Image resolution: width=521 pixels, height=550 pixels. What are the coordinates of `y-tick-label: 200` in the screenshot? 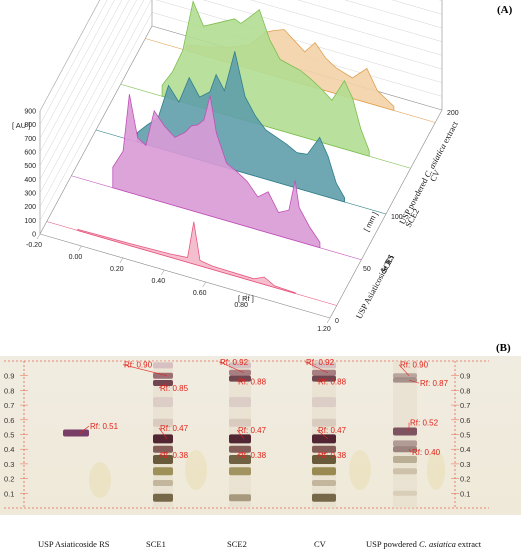 It's located at (30, 207).